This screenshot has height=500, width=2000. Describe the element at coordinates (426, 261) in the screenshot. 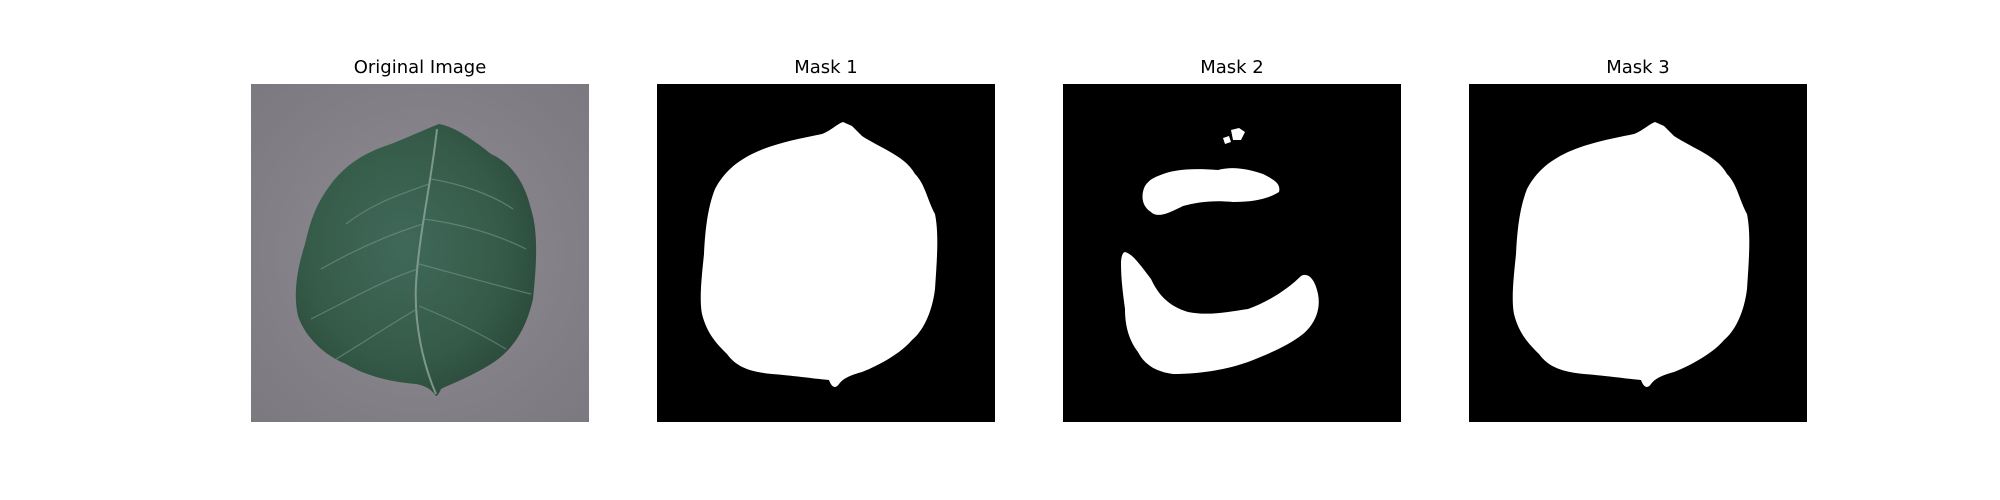

I see `leaf-midrib` at that location.